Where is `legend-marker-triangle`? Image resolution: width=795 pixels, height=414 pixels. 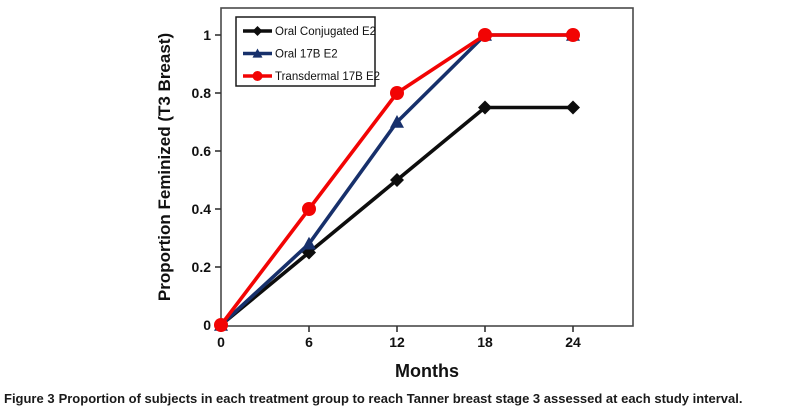
legend-marker-triangle is located at coordinates (257, 53).